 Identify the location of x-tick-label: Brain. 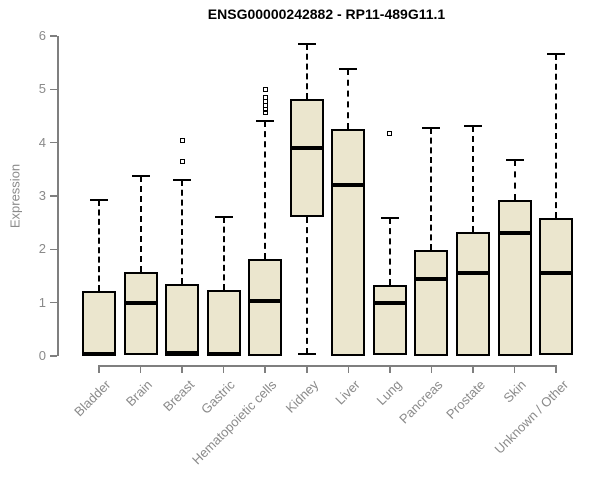
(139, 393).